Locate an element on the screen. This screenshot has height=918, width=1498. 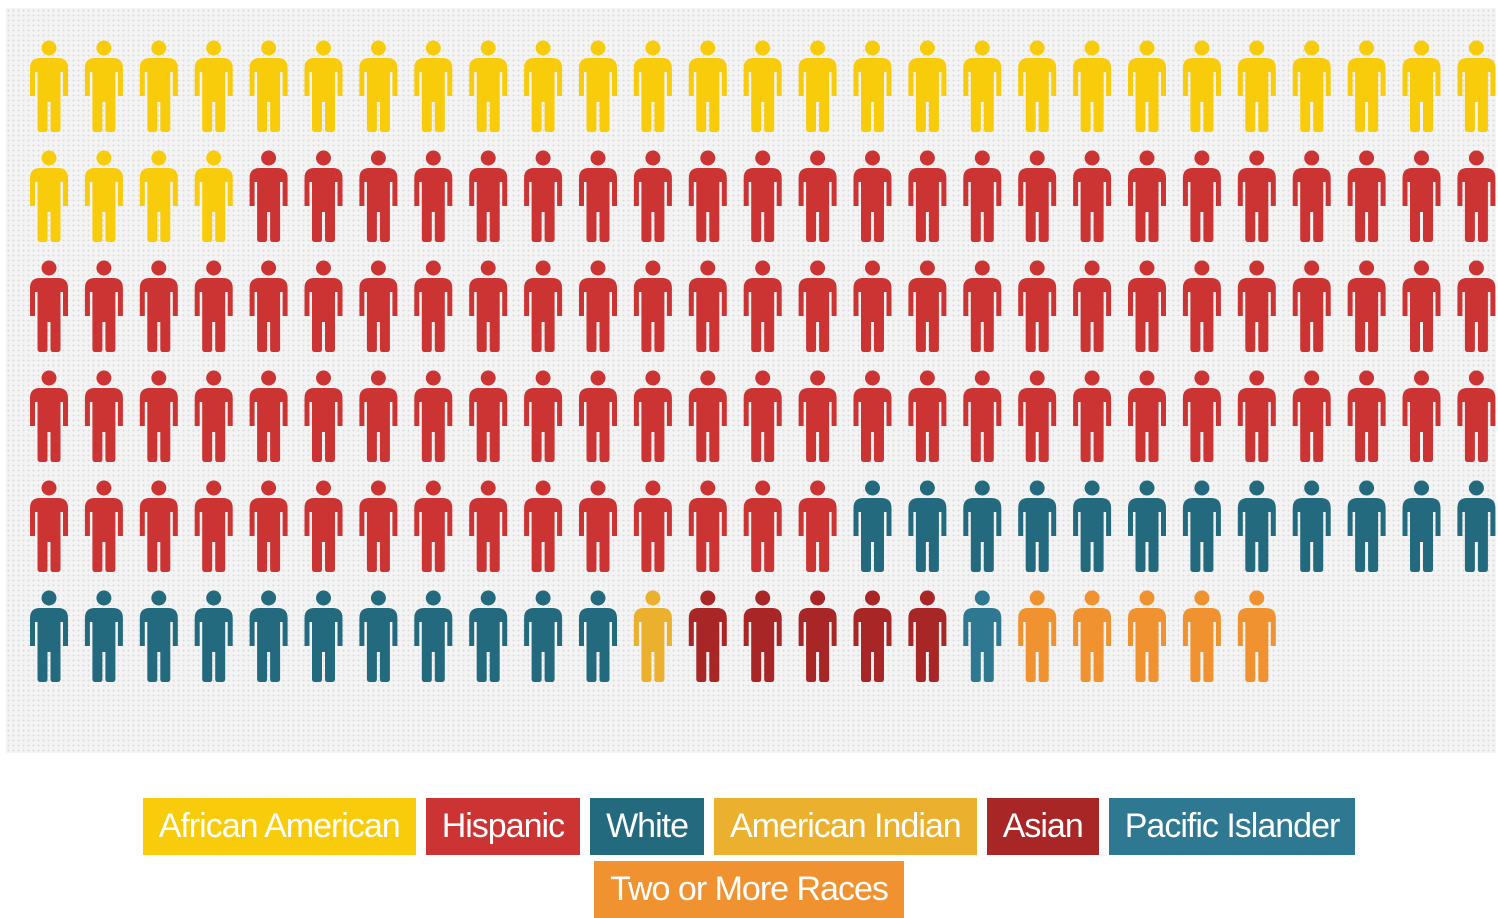
legend-item-asian: Asian is located at coordinates (1042, 826).